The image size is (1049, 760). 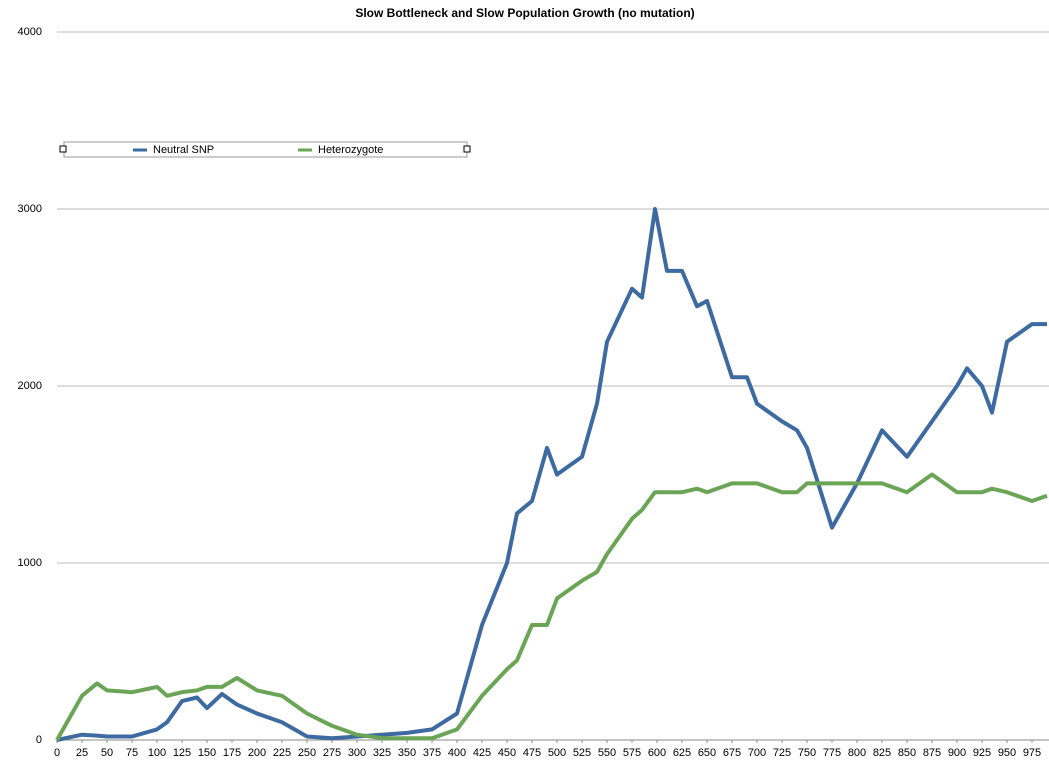 What do you see at coordinates (657, 753) in the screenshot?
I see `x-tick-label: 600` at bounding box center [657, 753].